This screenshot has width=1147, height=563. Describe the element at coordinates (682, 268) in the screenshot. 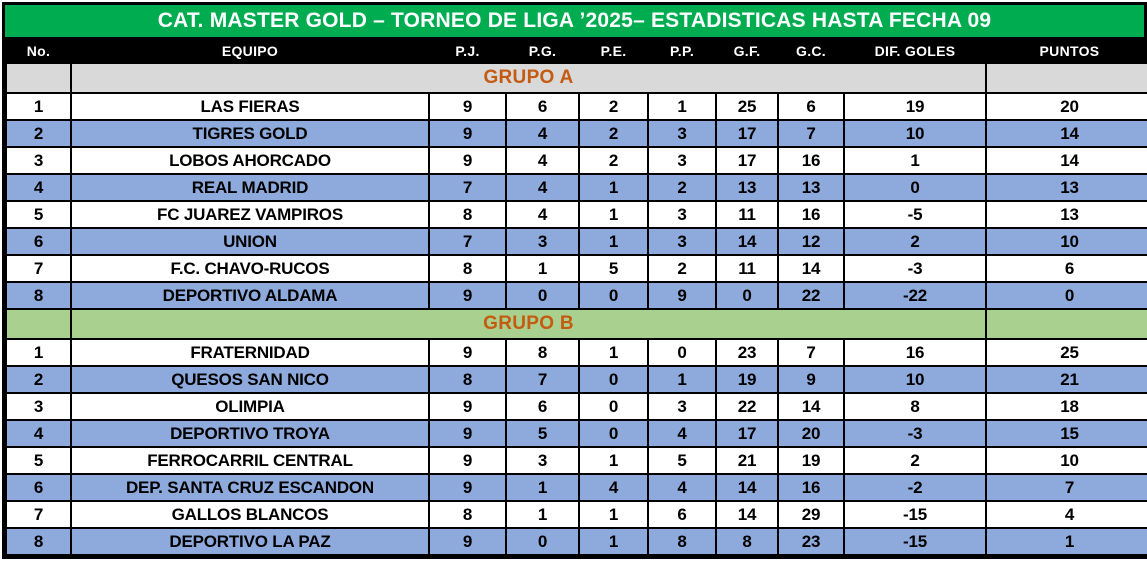

I see `cell-pp: 2` at that location.